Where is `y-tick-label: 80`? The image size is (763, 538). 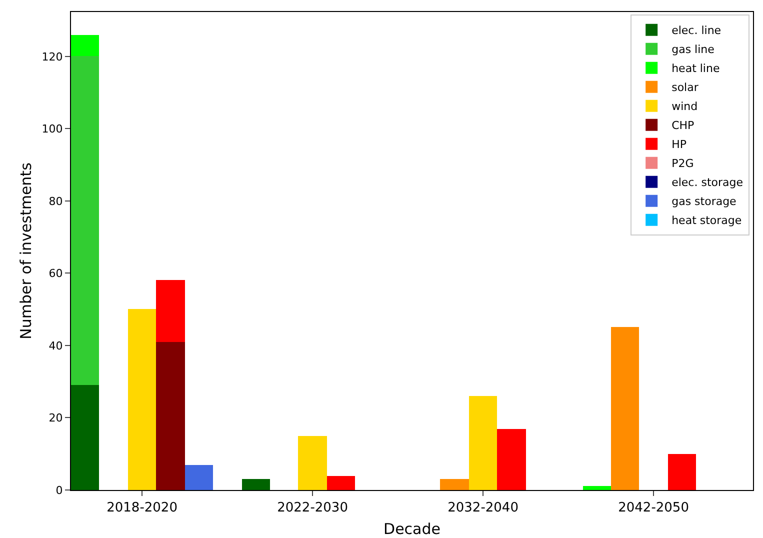 y-tick-label: 80 is located at coordinates (55, 201).